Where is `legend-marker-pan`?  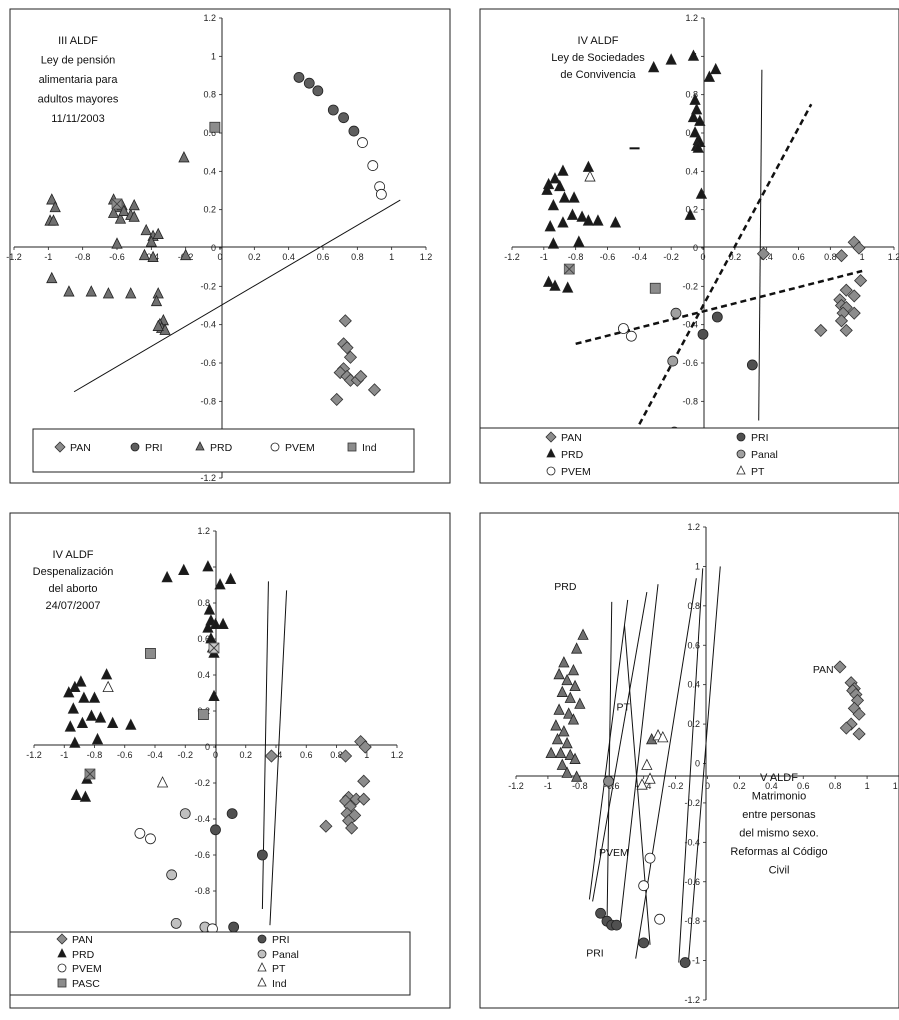
legend-marker-pan is located at coordinates (62, 939).